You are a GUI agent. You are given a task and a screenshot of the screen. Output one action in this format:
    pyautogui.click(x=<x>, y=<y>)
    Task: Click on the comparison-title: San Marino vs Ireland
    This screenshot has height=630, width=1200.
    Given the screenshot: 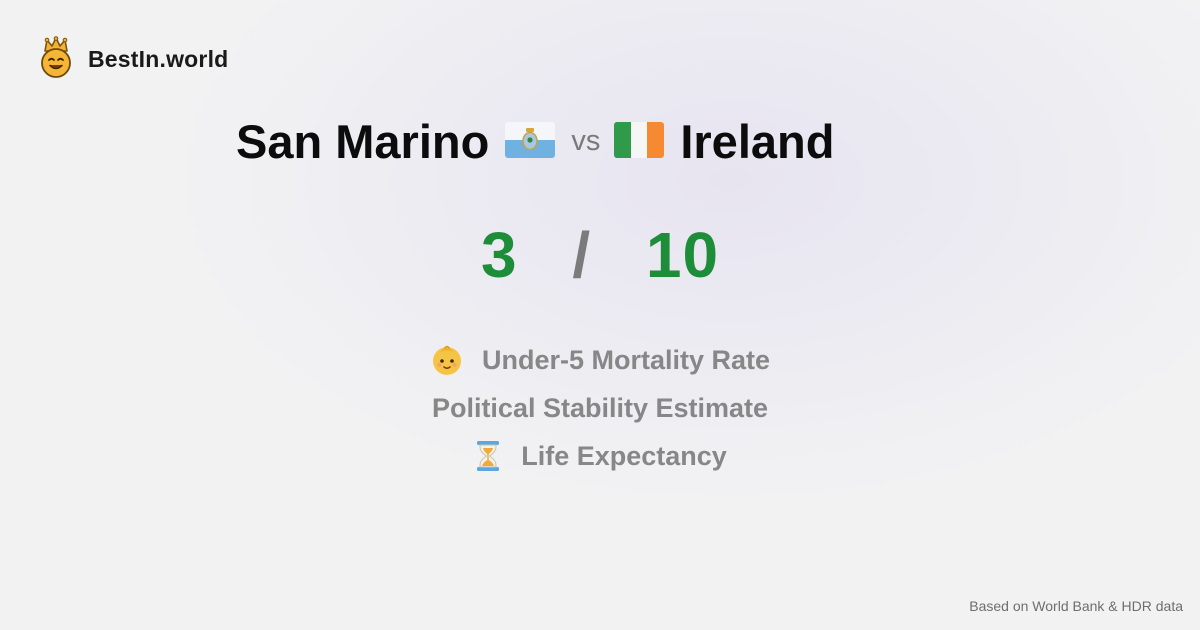 What is the action you would take?
    pyautogui.click(x=535, y=141)
    